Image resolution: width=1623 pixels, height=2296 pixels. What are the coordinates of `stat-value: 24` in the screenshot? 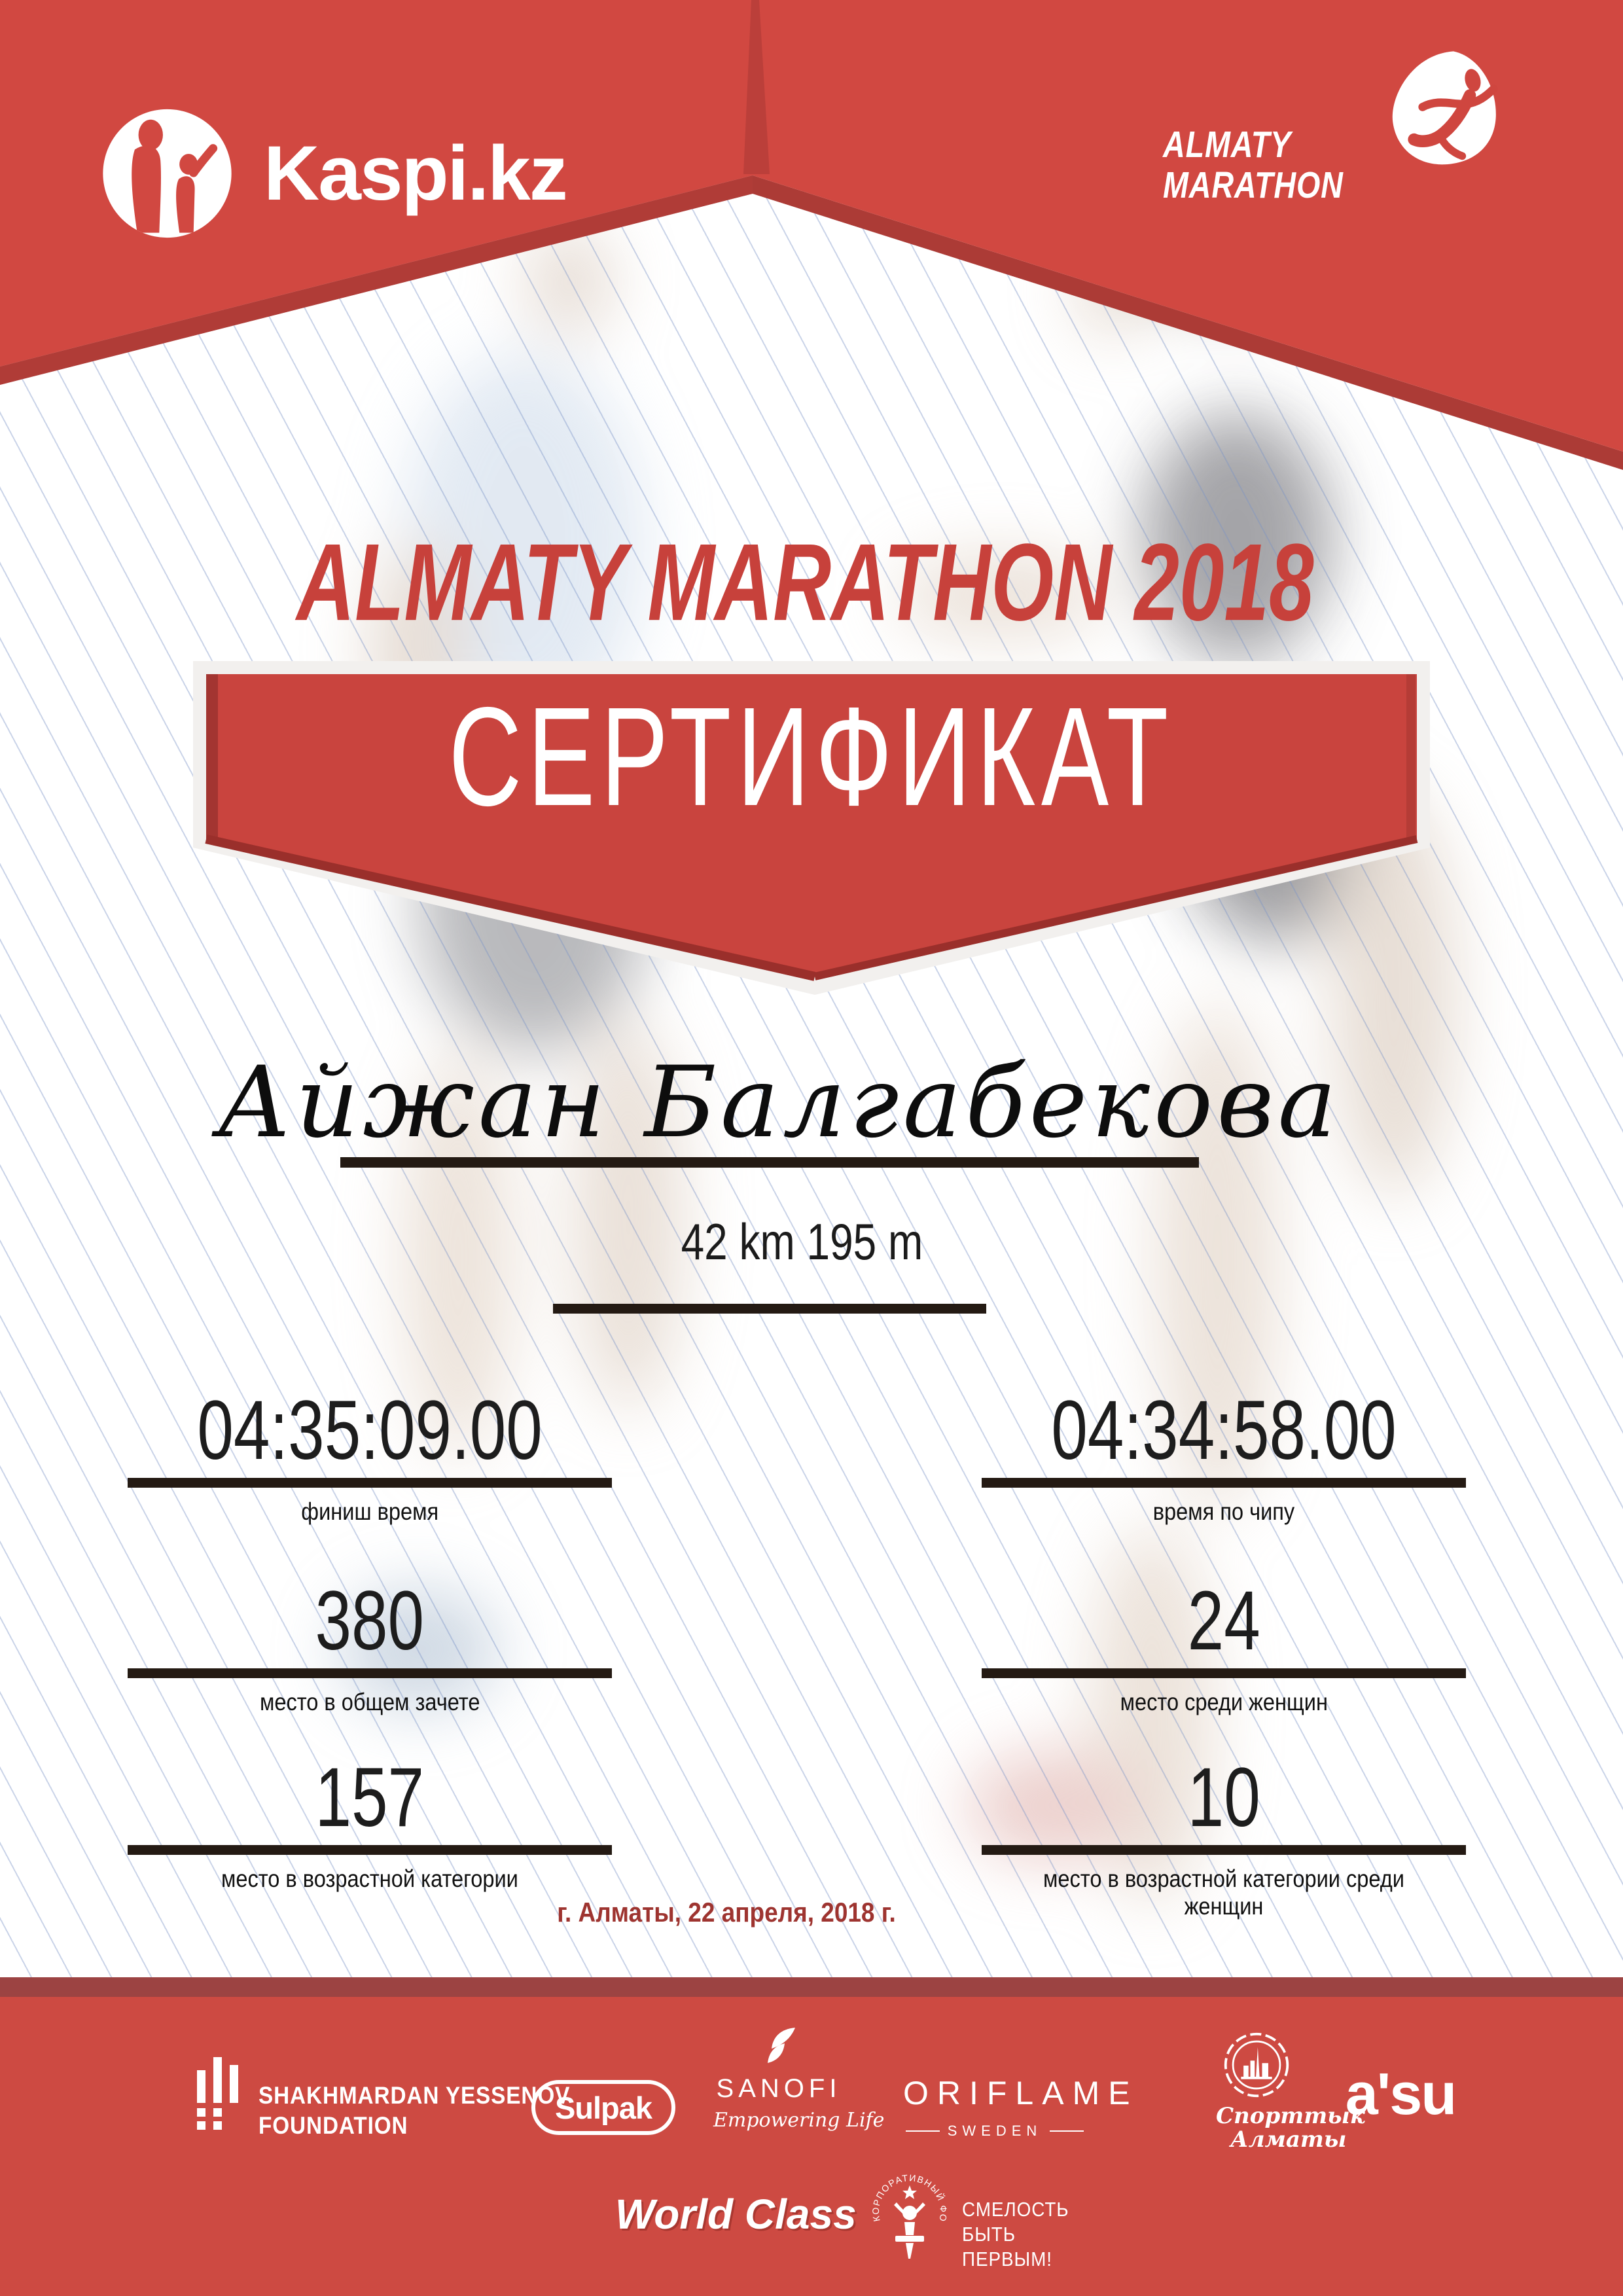 It's located at (1223, 1621).